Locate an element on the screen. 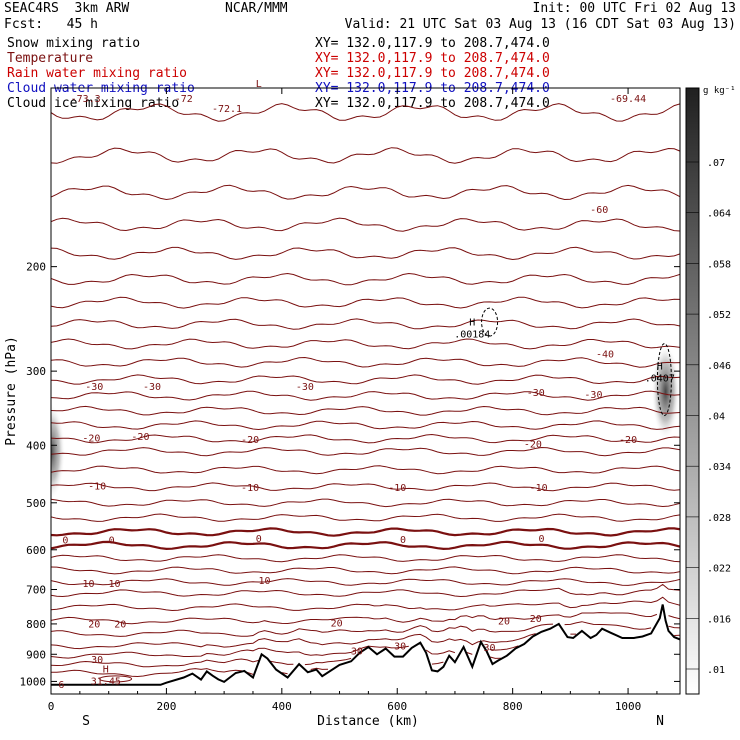 This screenshot has height=740, width=740. contour-label-5: -40 is located at coordinates (605, 354).